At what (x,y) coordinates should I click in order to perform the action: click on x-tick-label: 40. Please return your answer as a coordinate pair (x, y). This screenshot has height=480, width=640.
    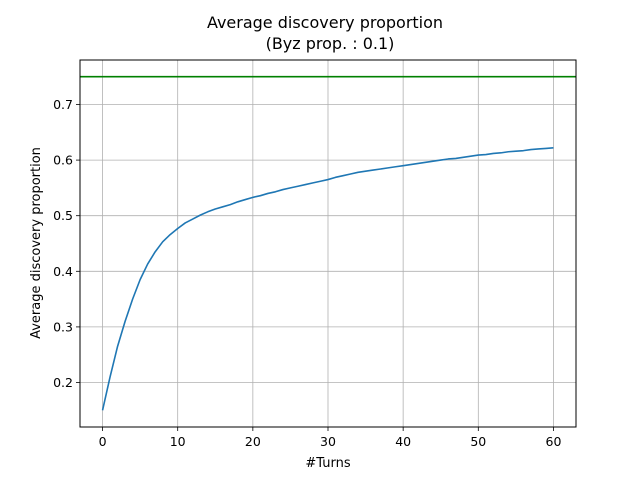
    Looking at the image, I should click on (403, 441).